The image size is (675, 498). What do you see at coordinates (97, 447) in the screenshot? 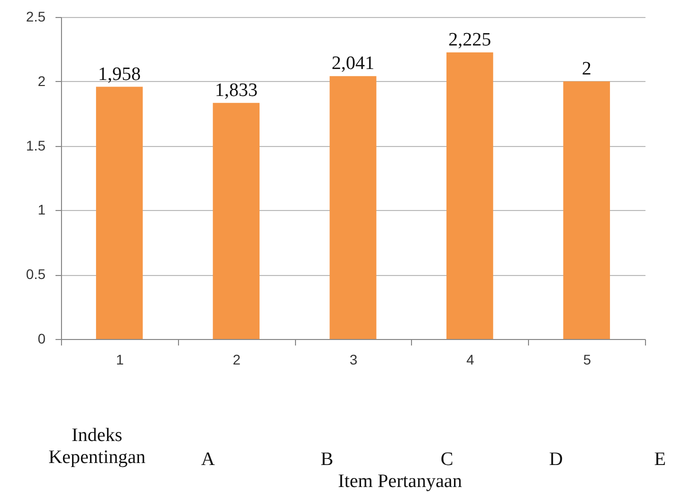
I see `text: Indeks Kepentingan` at bounding box center [97, 447].